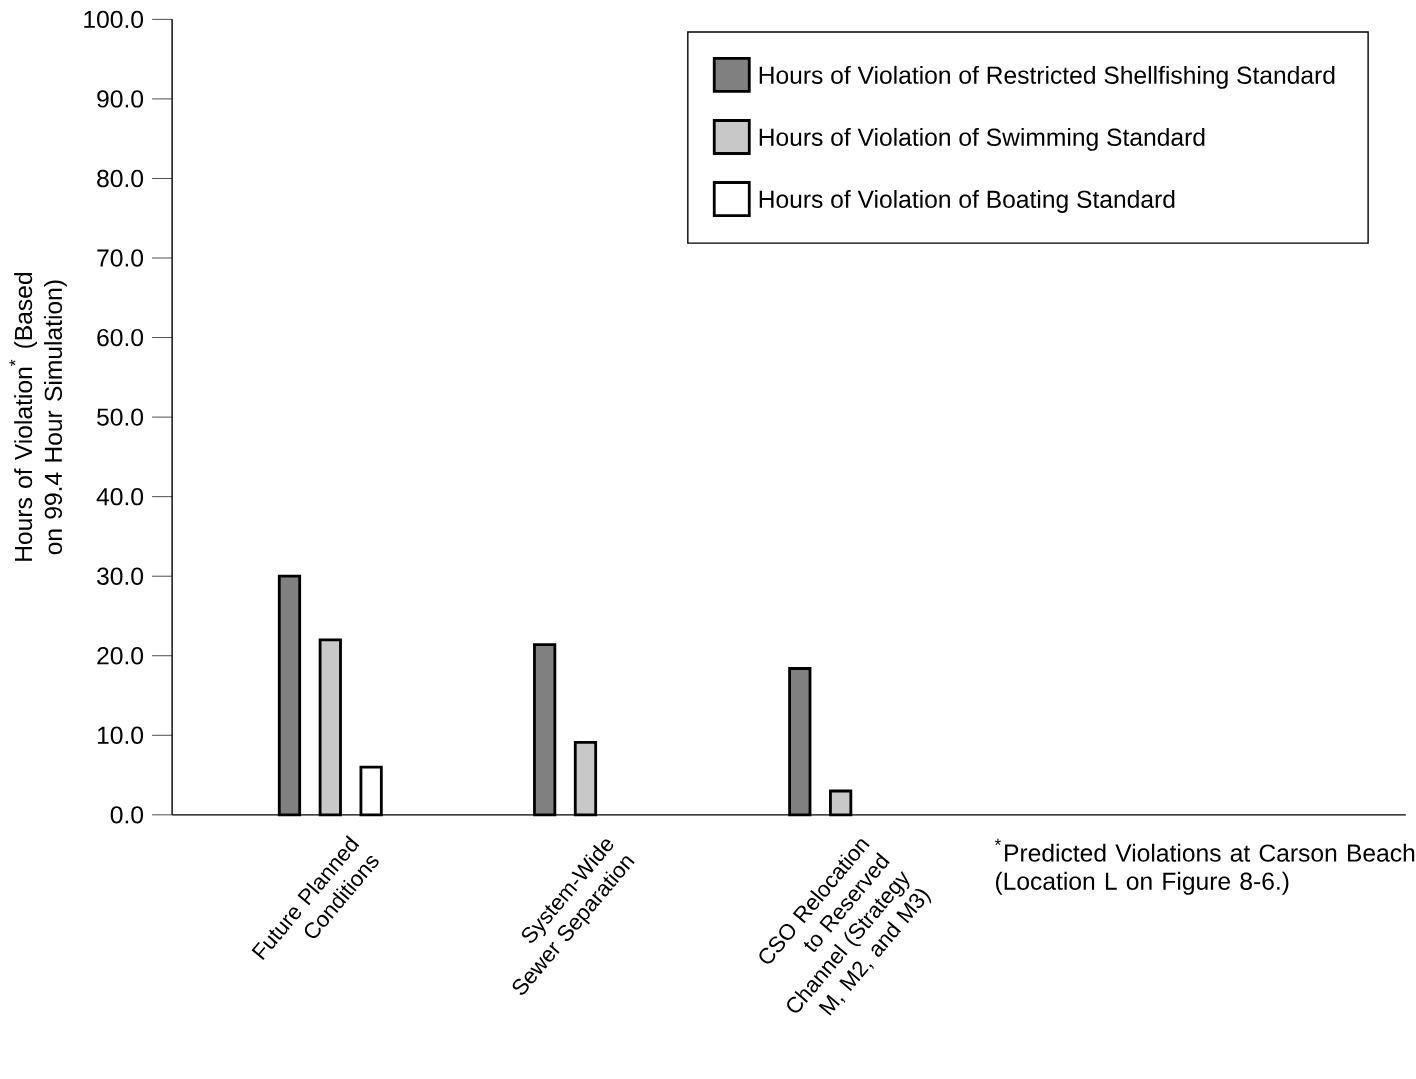 The height and width of the screenshot is (1079, 1416). I want to click on y-tick-label: 50.0, so click(120, 417).